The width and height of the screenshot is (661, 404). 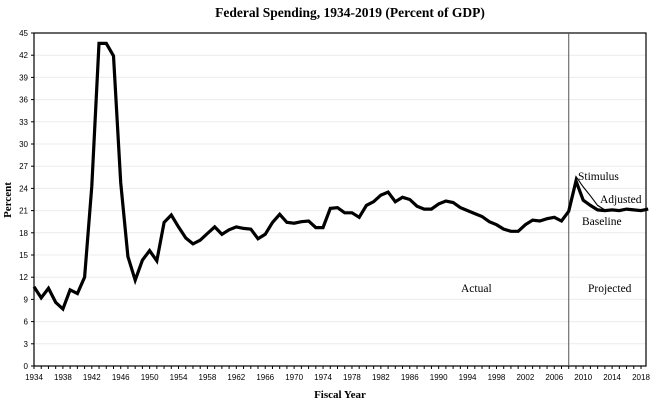 I want to click on x-tick-label: 1958, so click(x=208, y=377).